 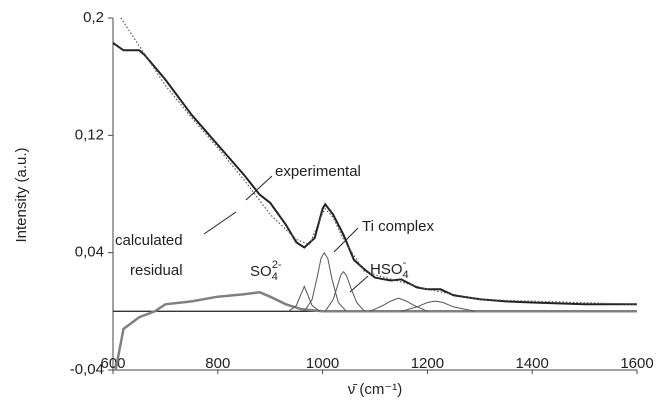 I want to click on annotation-text: Ti complex, so click(x=398, y=226).